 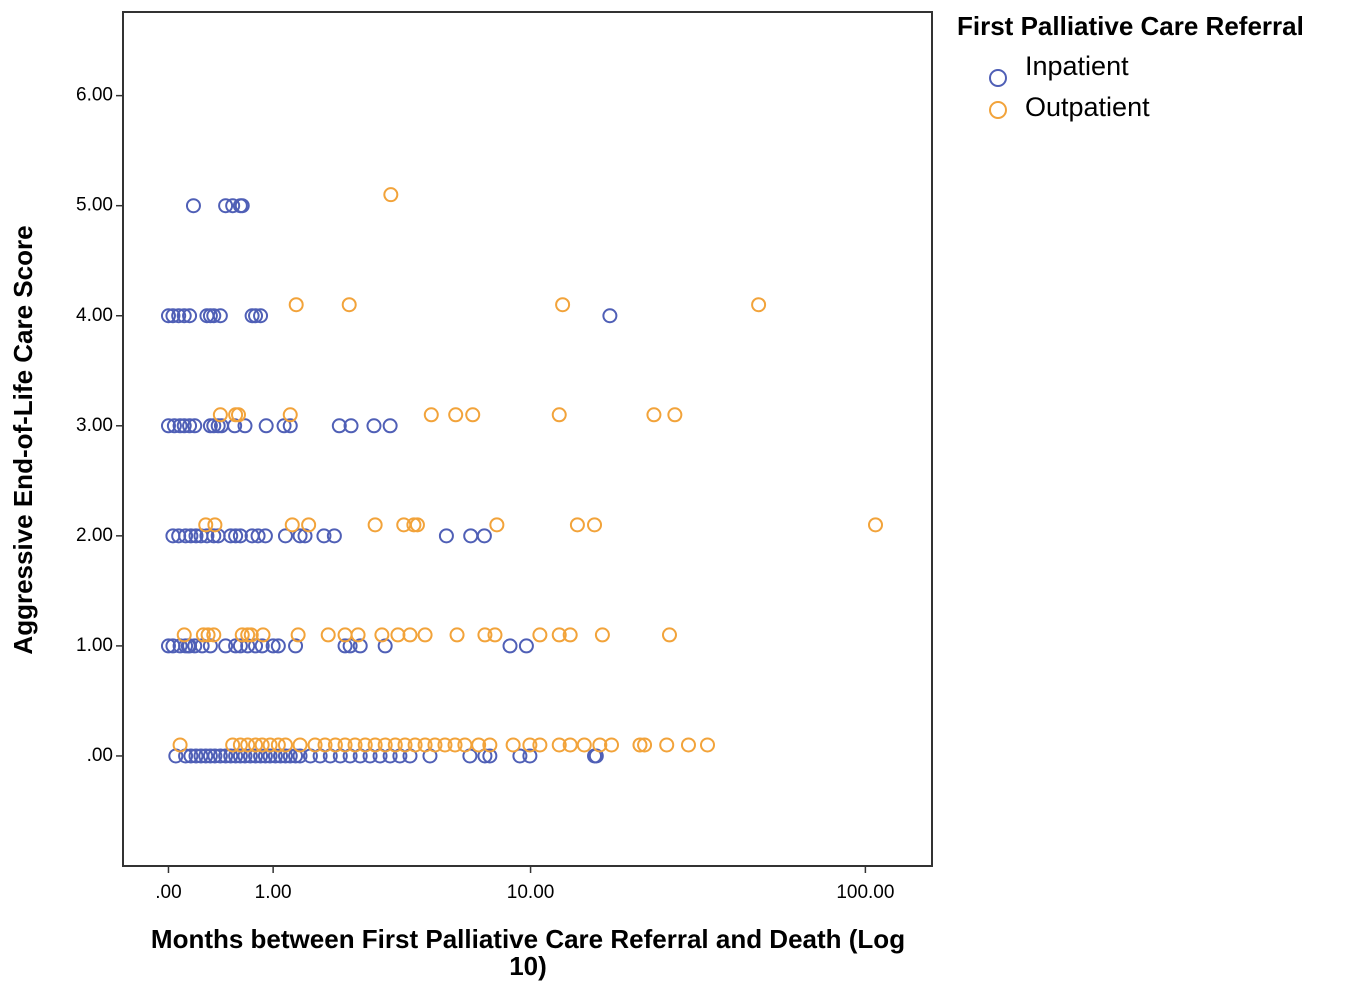 I want to click on y-tick-label: 3.00, so click(x=94, y=425).